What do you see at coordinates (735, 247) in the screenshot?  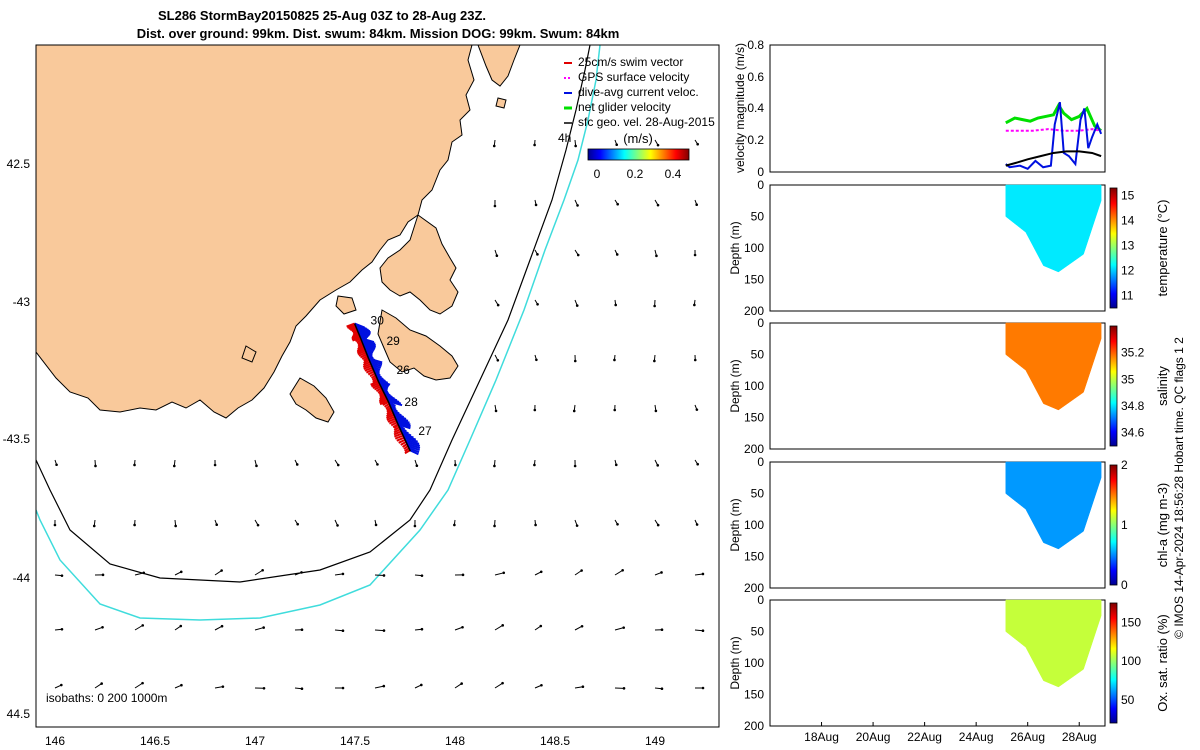 I see `temperature-y-label: Depth (m)` at bounding box center [735, 247].